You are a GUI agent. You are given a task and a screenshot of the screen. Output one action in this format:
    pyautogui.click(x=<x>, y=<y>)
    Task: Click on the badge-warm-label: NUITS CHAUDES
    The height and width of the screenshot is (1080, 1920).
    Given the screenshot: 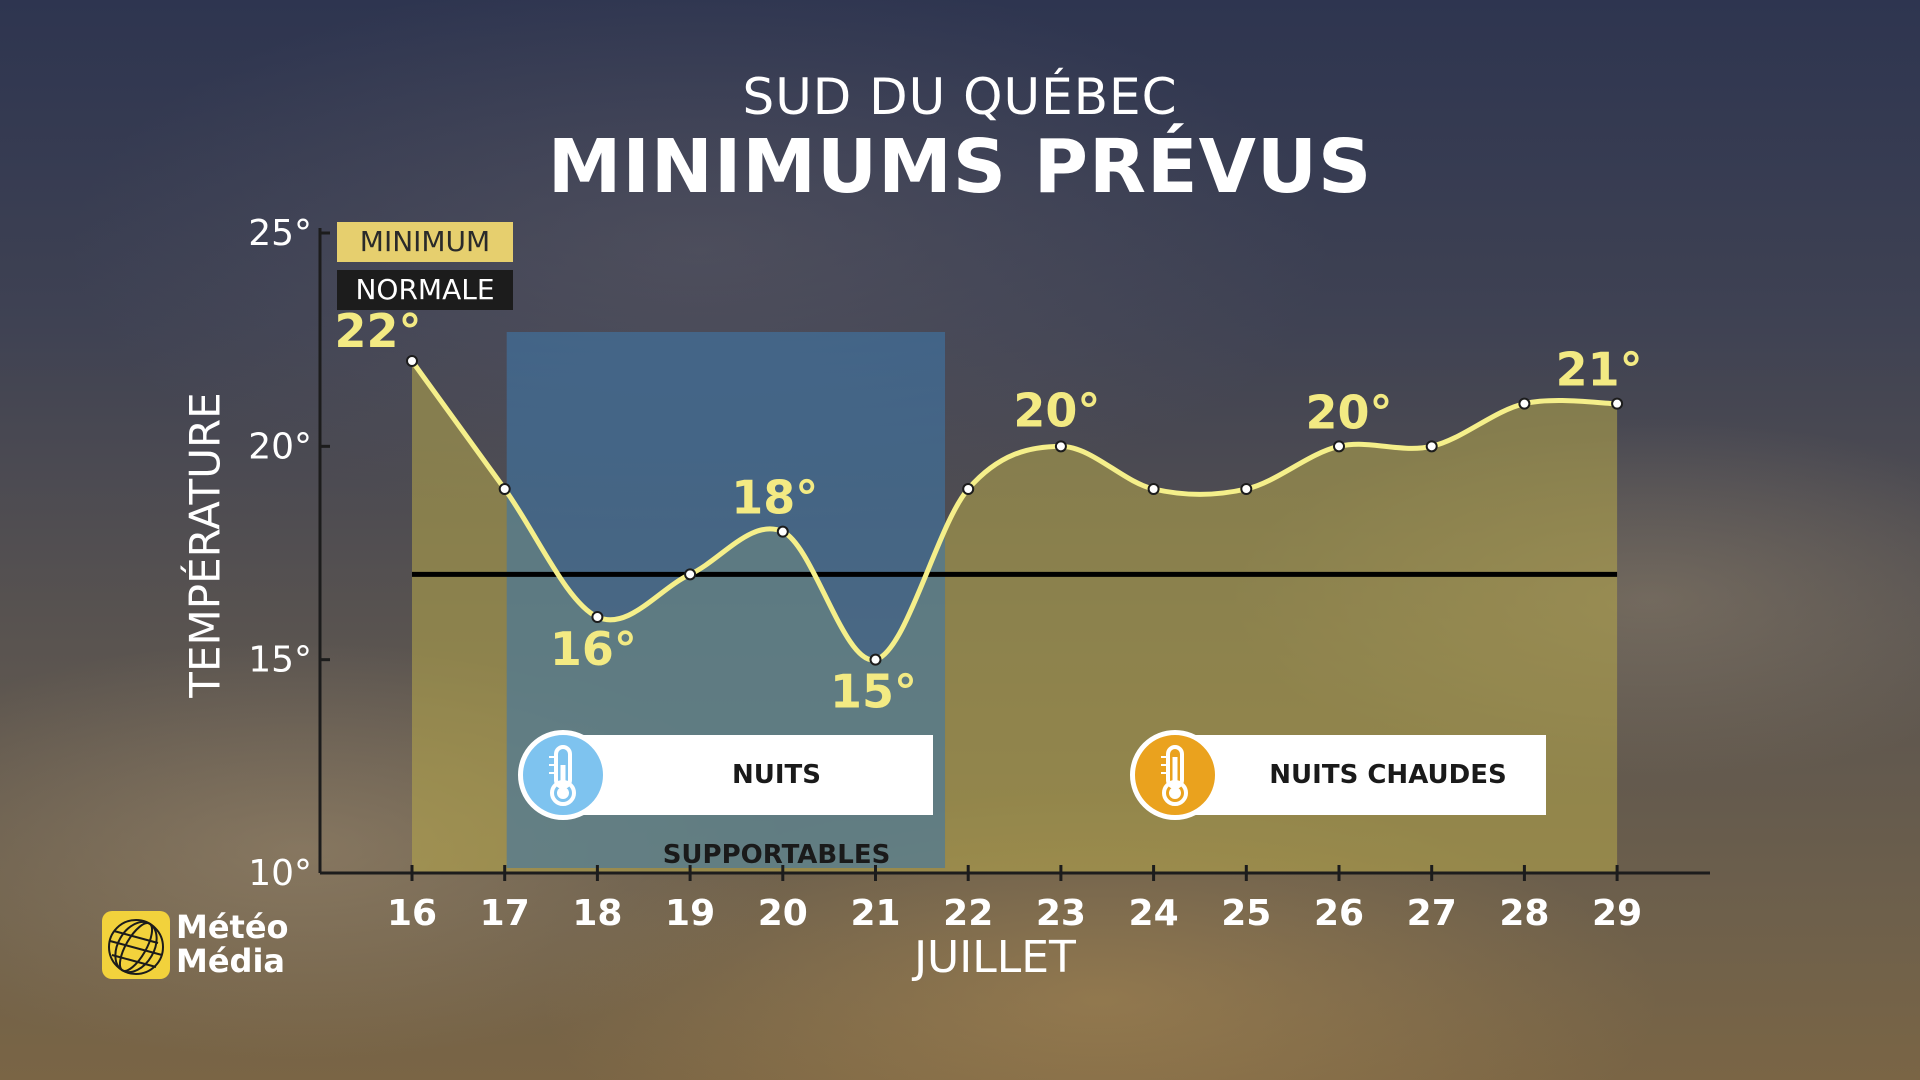 What is the action you would take?
    pyautogui.click(x=1388, y=775)
    